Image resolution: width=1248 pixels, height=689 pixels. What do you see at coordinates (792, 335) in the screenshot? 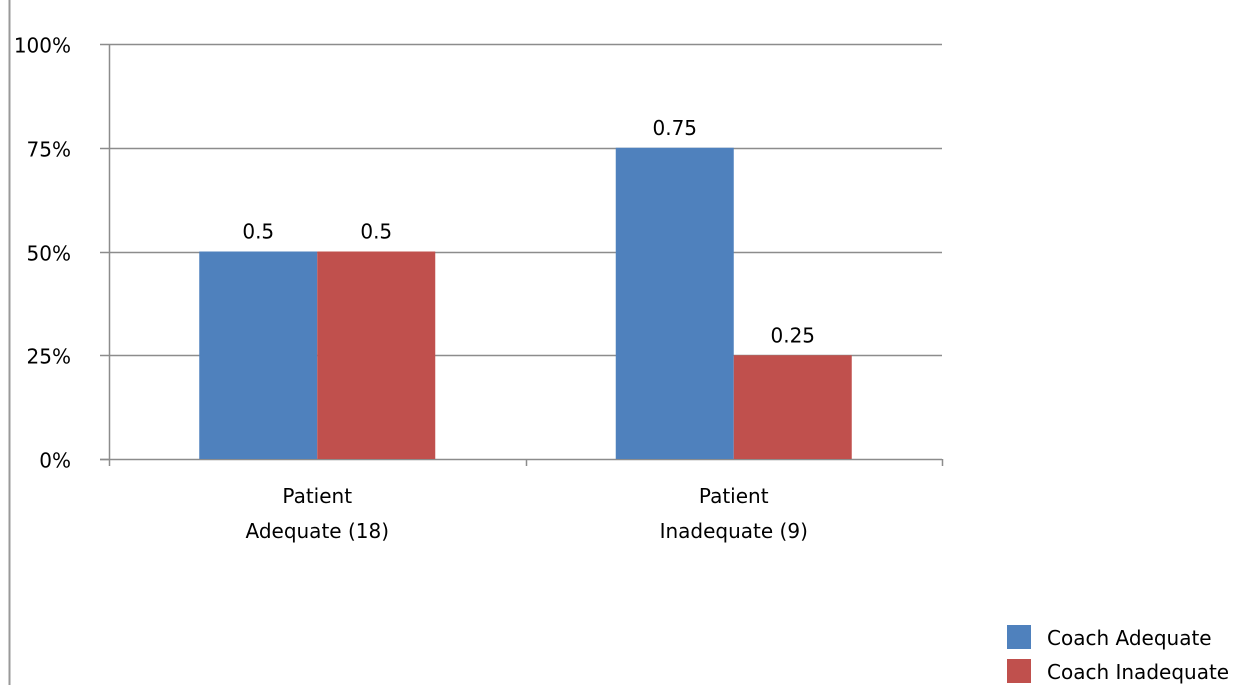
I see `data-label: 0.25` at bounding box center [792, 335].